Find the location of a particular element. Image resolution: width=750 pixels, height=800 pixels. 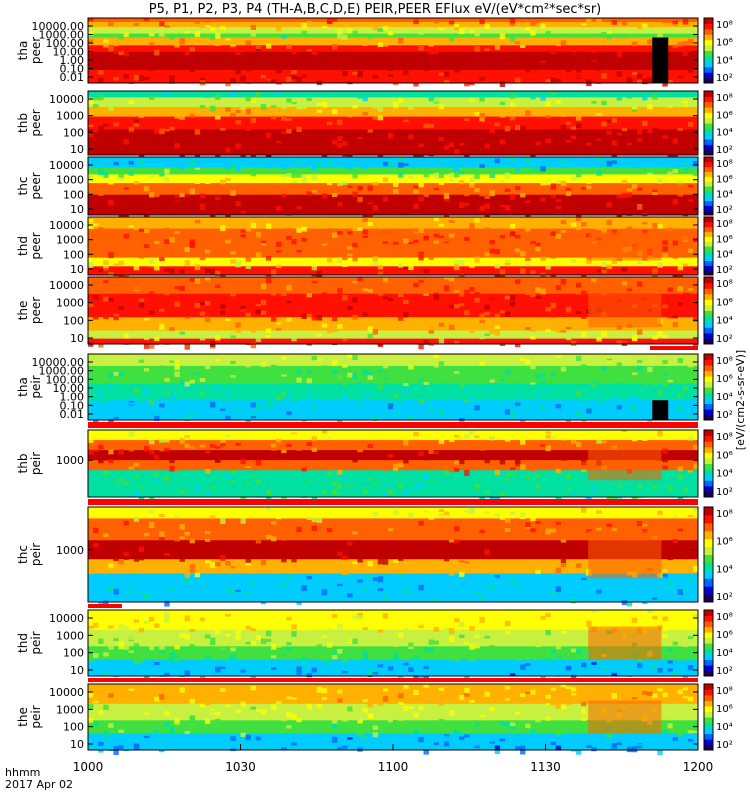

spectrogram-feature is located at coordinates (625, 463).